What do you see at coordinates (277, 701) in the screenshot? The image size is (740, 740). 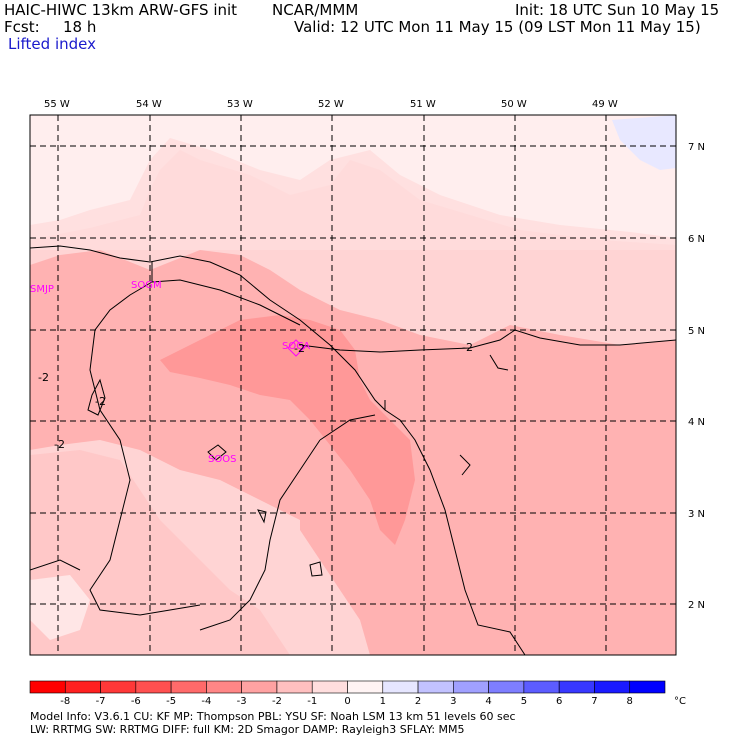 I see `colorbar-tick-label: -2` at bounding box center [277, 701].